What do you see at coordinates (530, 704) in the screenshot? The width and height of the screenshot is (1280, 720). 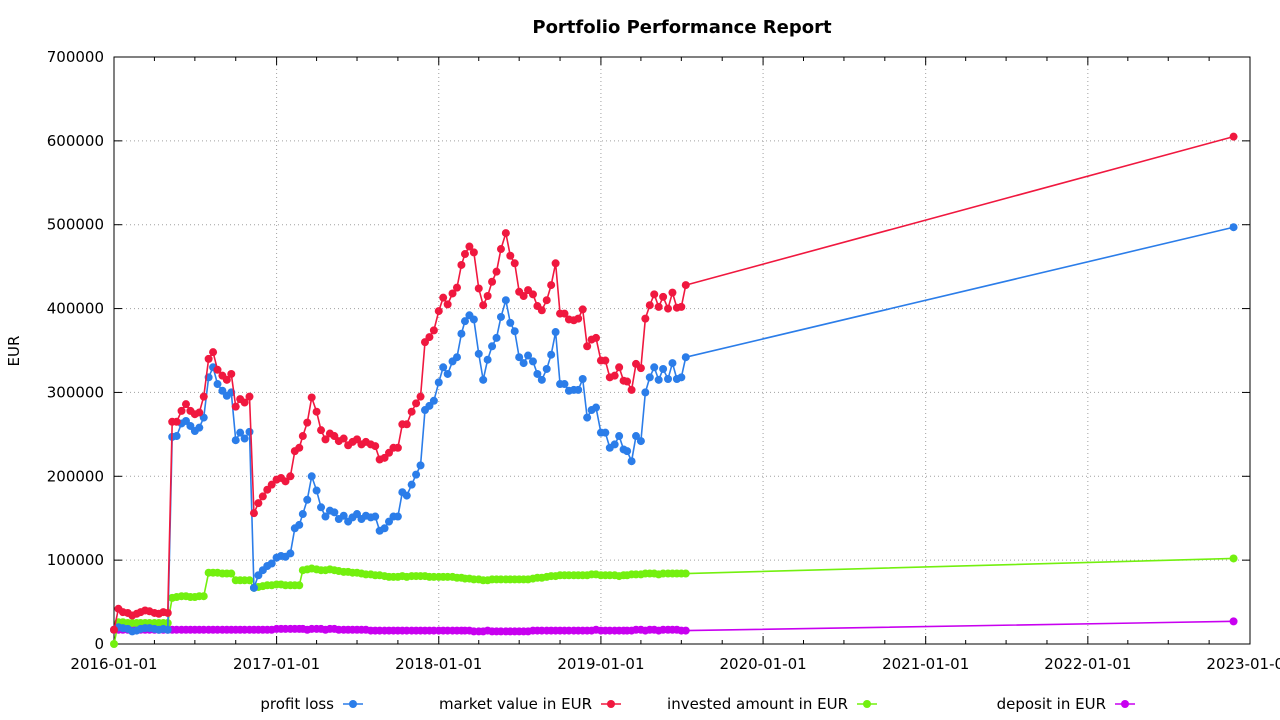 I see `legend-item: market value in EUR` at bounding box center [530, 704].